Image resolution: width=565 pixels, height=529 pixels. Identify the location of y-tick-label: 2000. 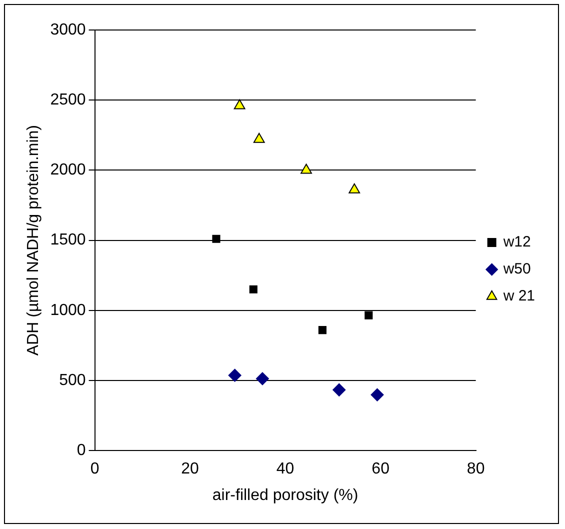
(68, 170).